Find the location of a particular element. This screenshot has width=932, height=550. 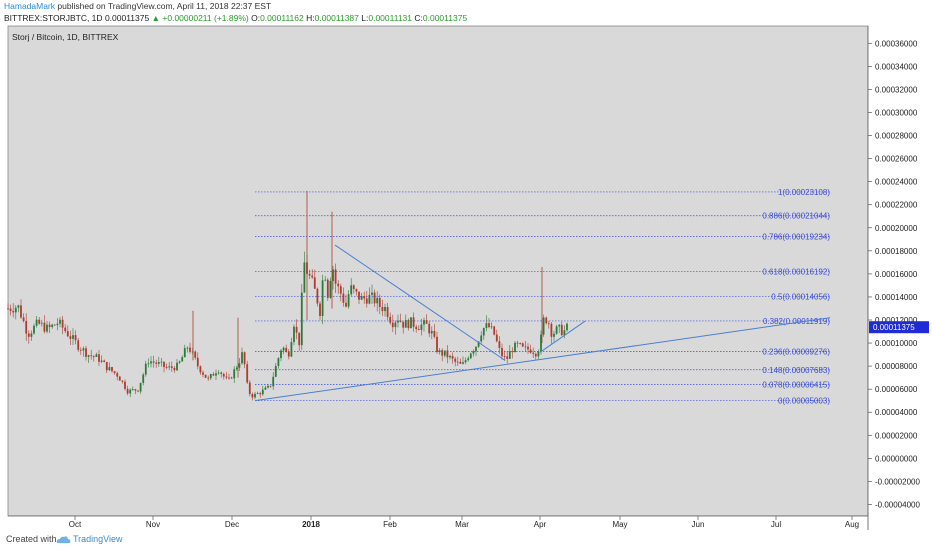

price-axis is located at coordinates (900, 271).